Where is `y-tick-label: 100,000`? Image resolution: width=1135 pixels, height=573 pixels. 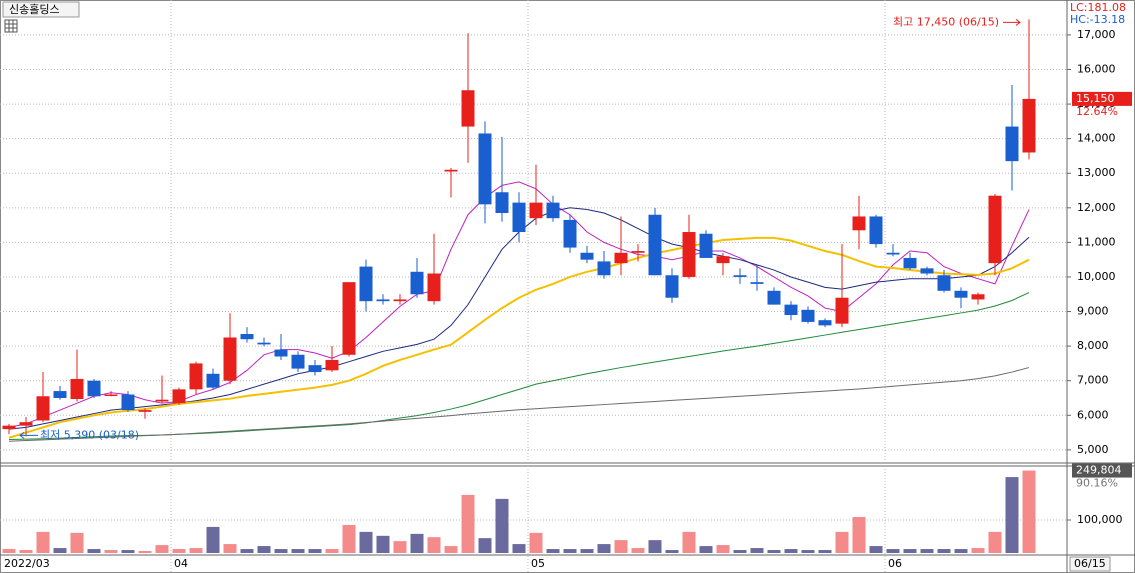
y-tick-label: 100,000 is located at coordinates (1100, 519).